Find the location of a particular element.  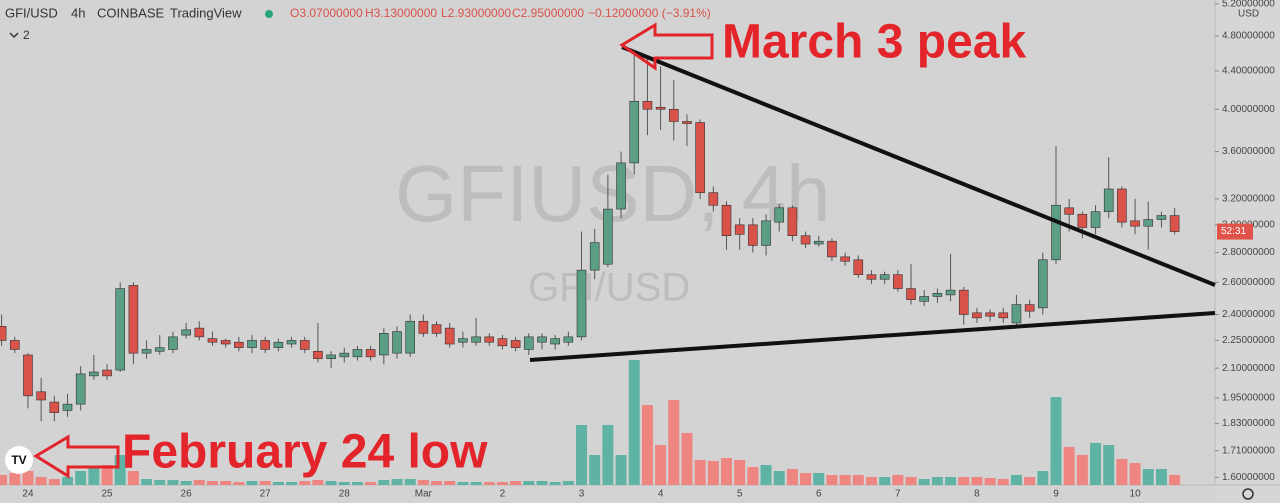

y-tick-label: 1.95000000 is located at coordinates (1248, 398).